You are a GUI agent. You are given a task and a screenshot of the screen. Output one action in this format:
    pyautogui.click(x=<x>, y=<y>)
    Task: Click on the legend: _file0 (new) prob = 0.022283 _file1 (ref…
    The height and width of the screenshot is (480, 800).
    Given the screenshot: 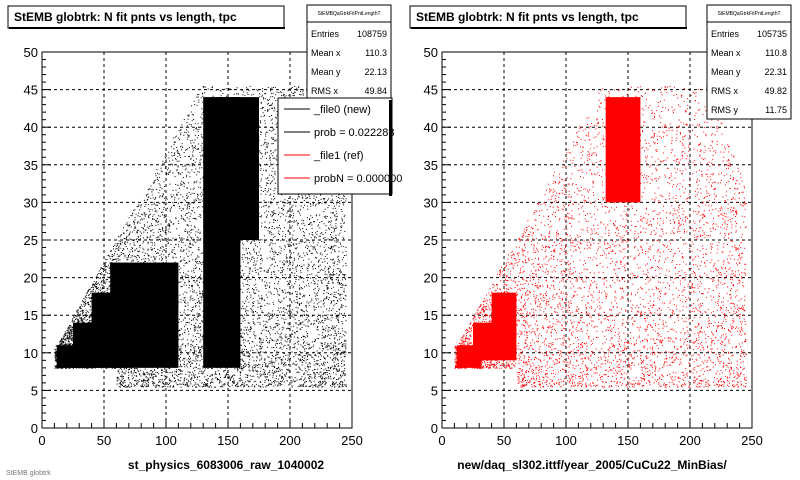 What is the action you would take?
    pyautogui.click(x=339, y=146)
    